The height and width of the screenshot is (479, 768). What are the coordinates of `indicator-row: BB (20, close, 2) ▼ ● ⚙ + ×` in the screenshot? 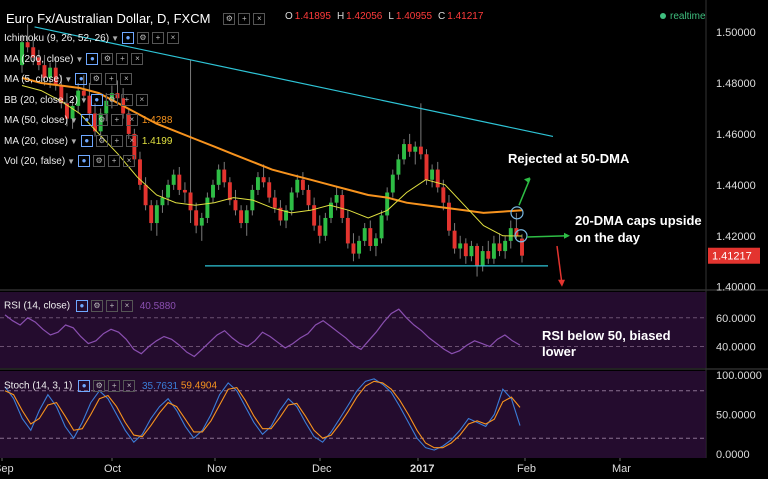 It's located at (76, 100).